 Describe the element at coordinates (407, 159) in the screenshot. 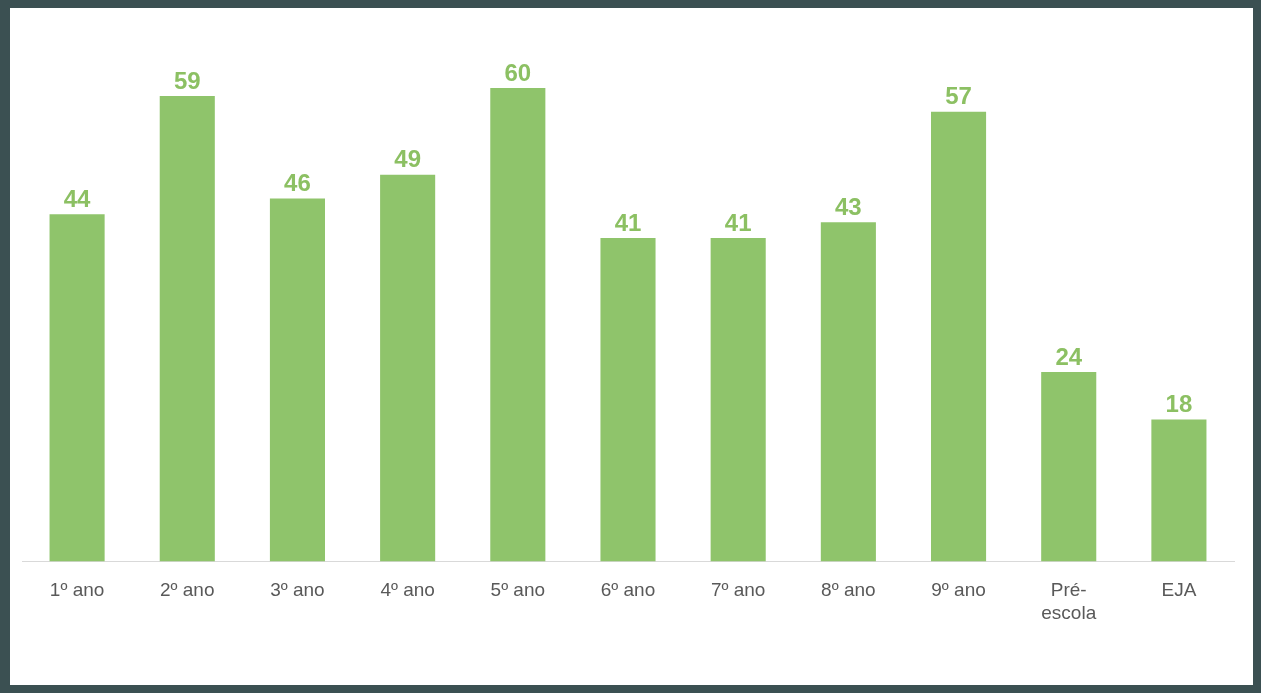

I see `data-label: 49` at that location.